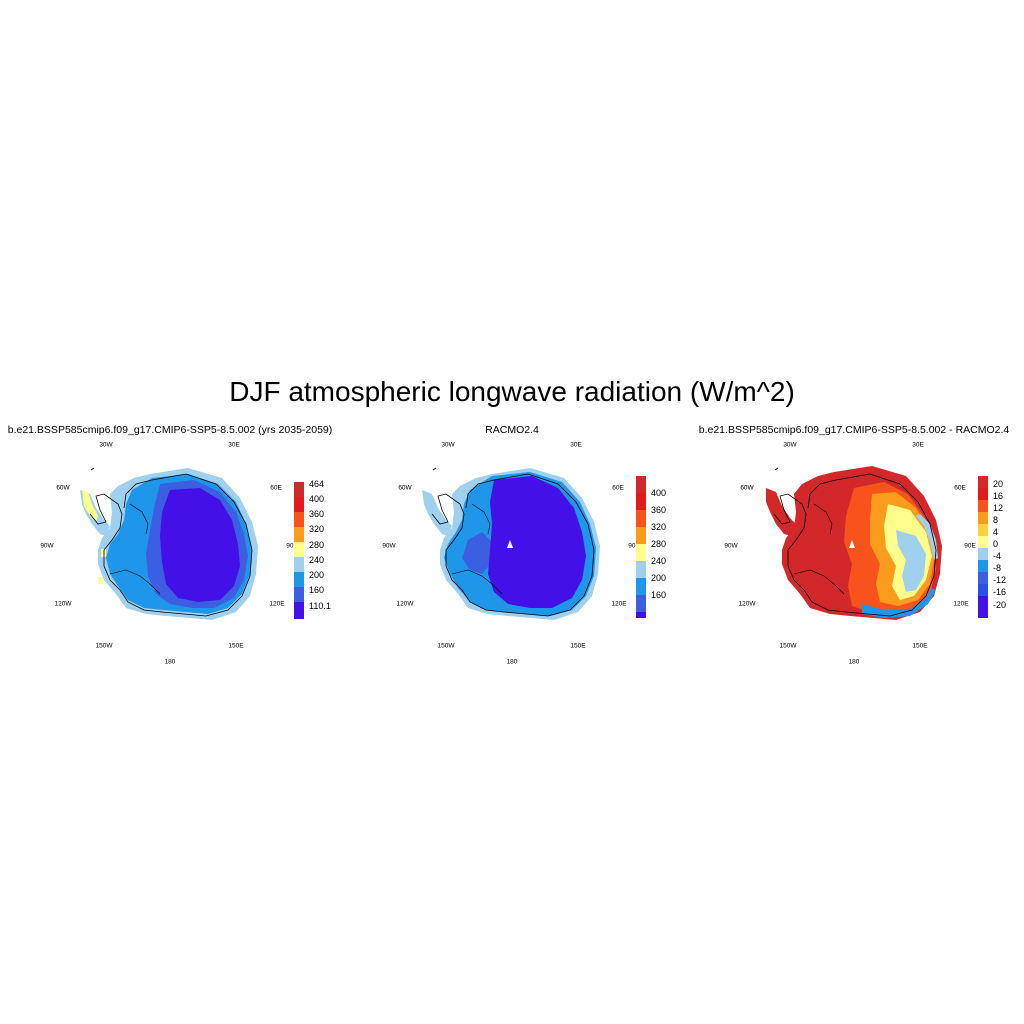  Describe the element at coordinates (1000, 592) in the screenshot. I see `colorbar-label: -16` at that location.